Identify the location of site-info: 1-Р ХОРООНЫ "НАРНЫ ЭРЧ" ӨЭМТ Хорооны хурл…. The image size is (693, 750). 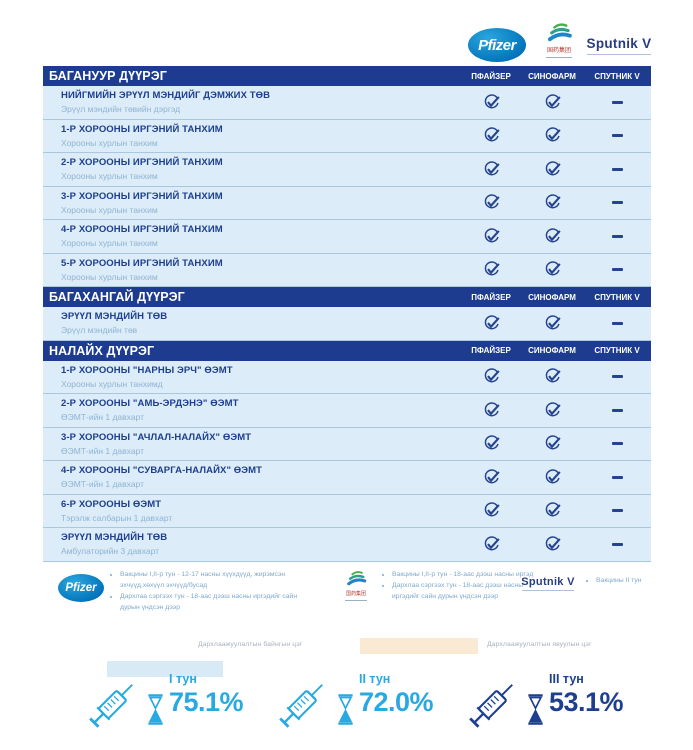
(252, 377).